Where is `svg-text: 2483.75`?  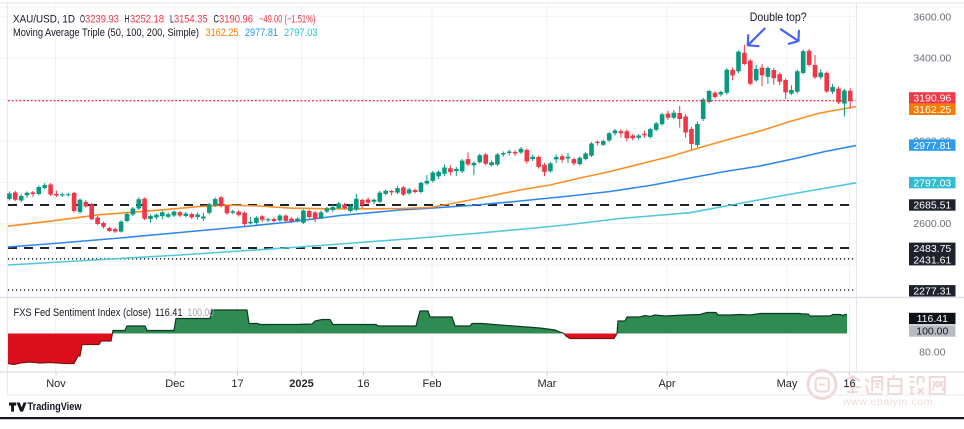 svg-text: 2483.75 is located at coordinates (932, 249).